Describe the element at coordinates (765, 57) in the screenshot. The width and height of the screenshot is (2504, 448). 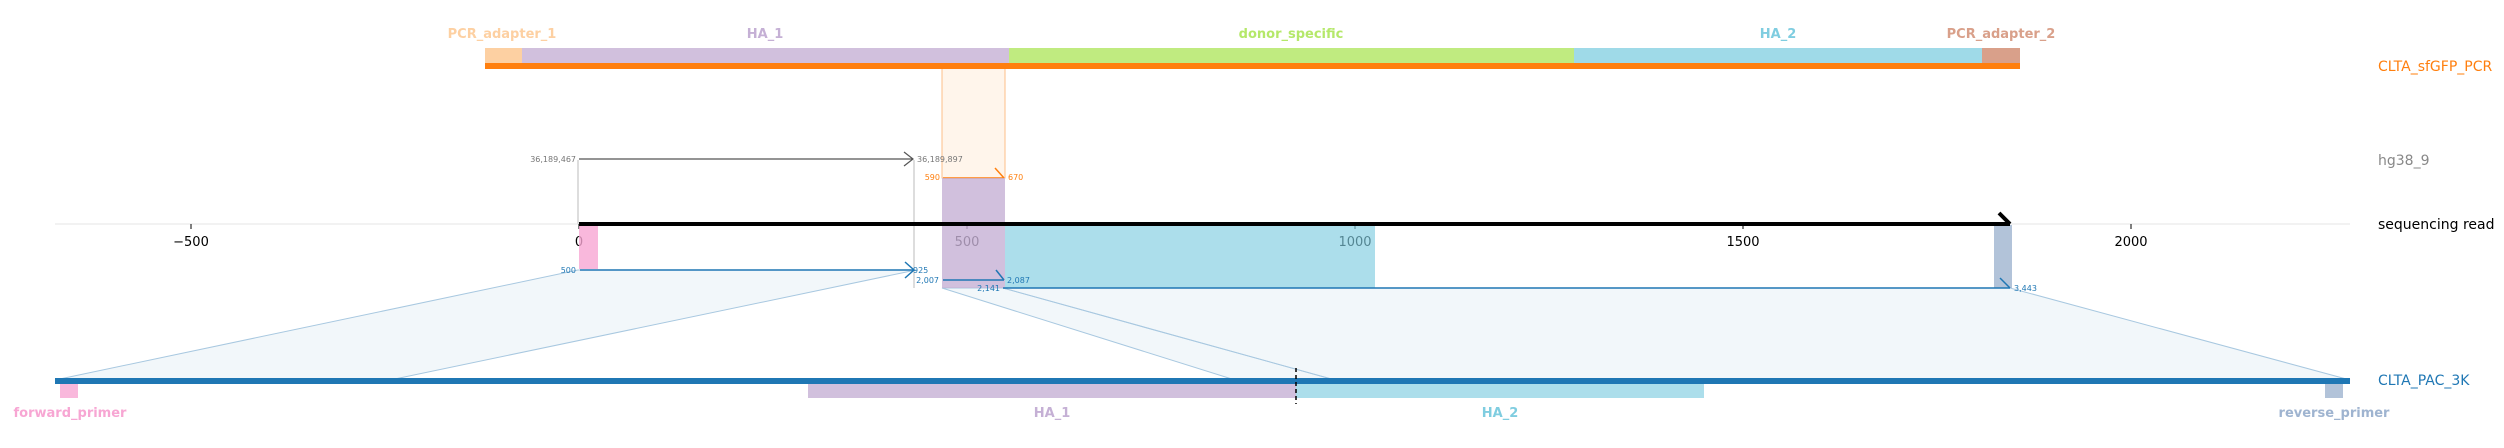
I see `pcr-feature-ha1` at that location.